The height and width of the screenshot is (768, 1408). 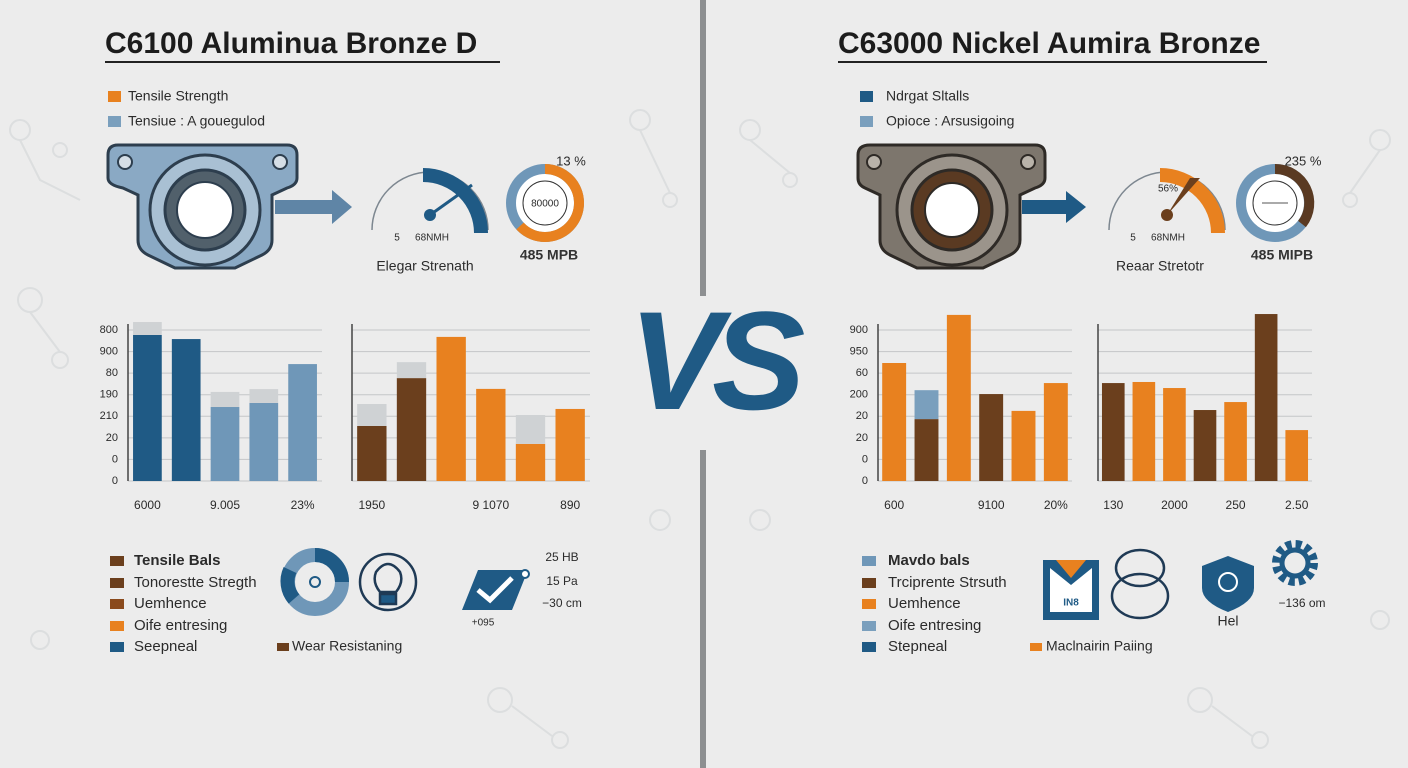 What do you see at coordinates (1236, 505) in the screenshot?
I see `x-tick-label: 250` at bounding box center [1236, 505].